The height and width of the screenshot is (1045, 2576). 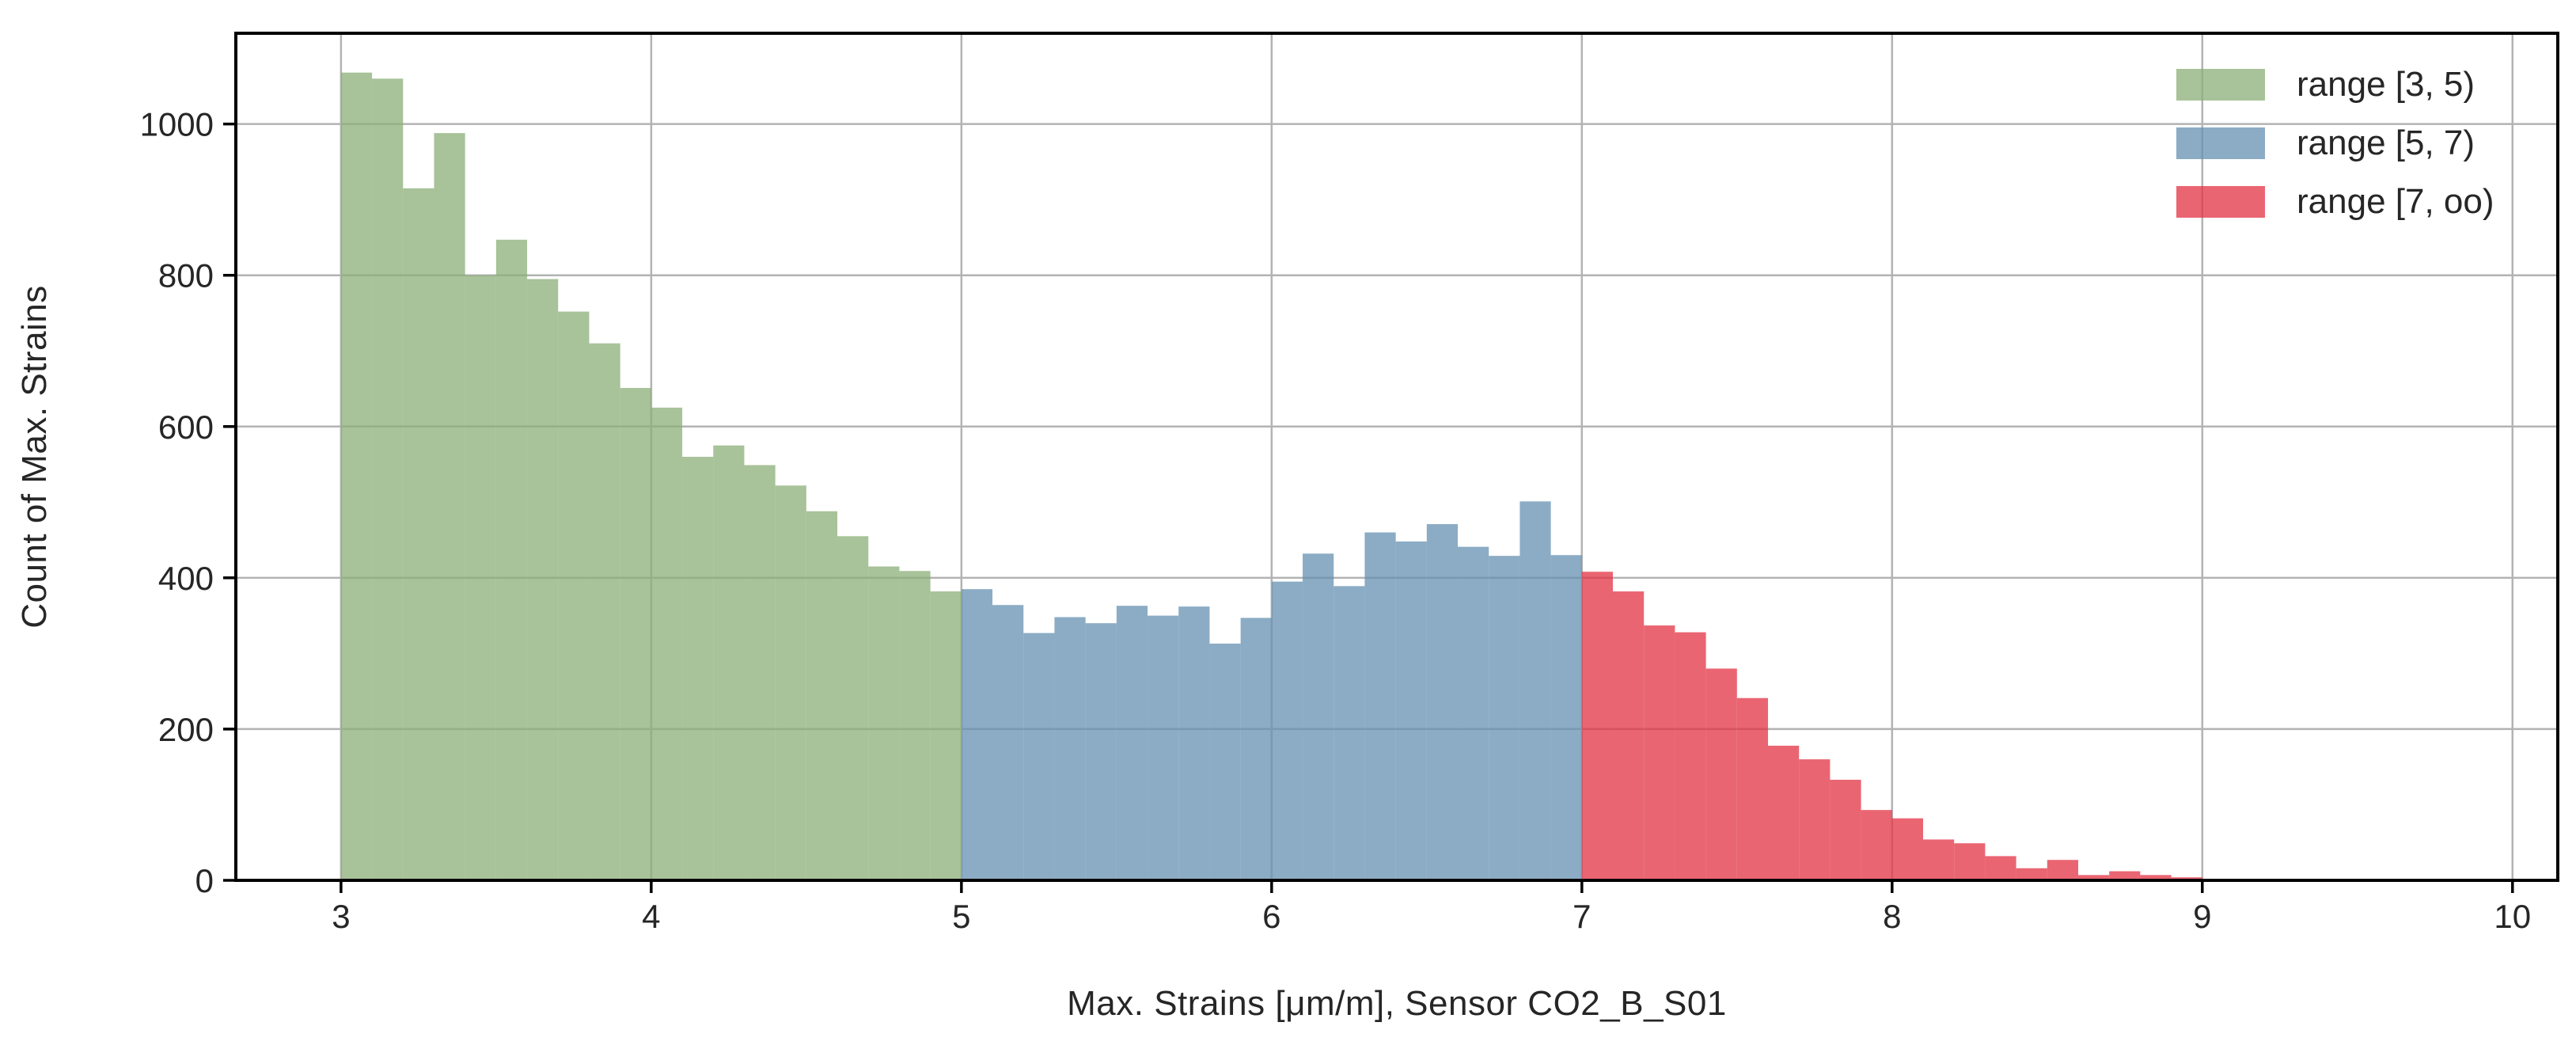 I want to click on y-tick-label: 200, so click(x=186, y=729).